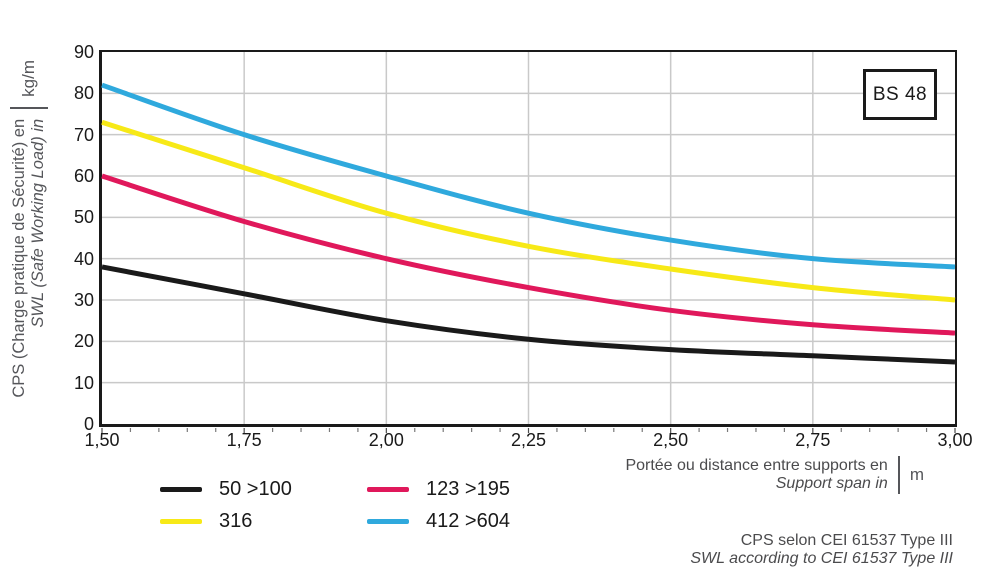 The image size is (1000, 583). Describe the element at coordinates (813, 440) in the screenshot. I see `x-tick-label: 2,75` at that location.